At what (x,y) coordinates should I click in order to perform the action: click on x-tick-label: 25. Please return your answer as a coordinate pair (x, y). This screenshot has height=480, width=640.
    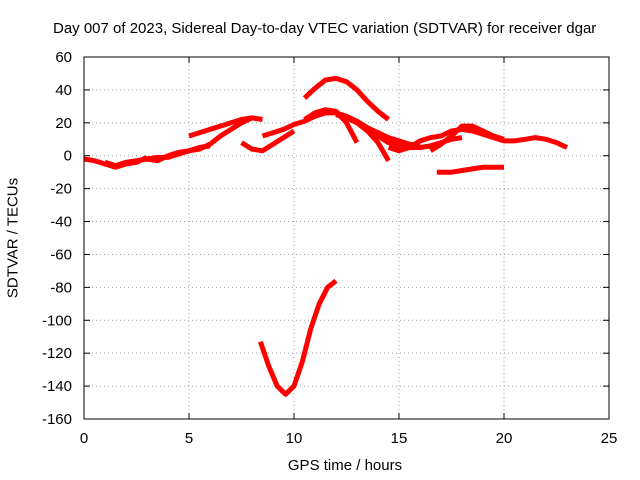
    Looking at the image, I should click on (609, 438).